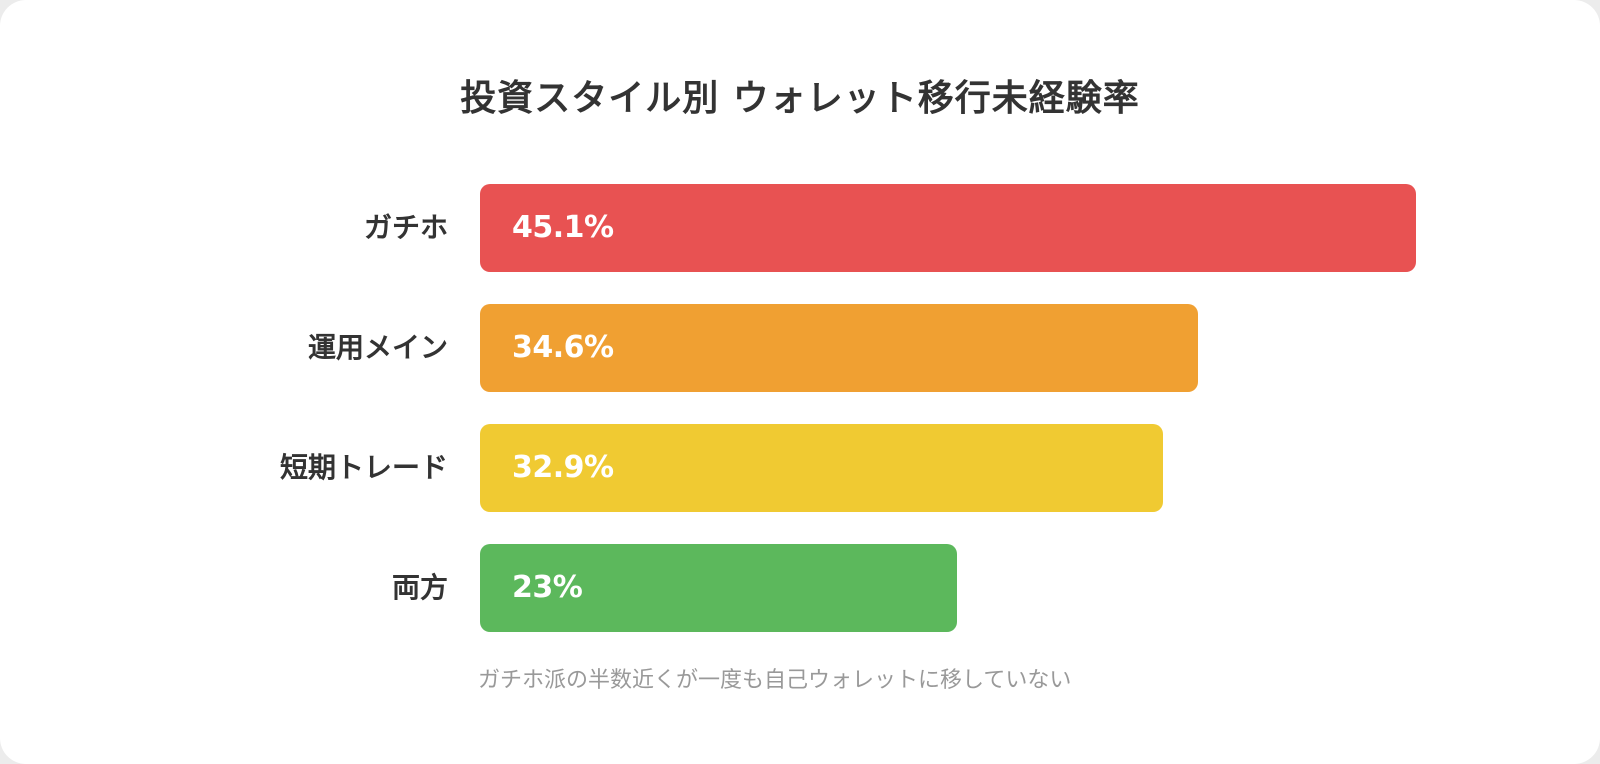  Describe the element at coordinates (563, 347) in the screenshot. I see `bar-value-label: 34.6%` at that location.